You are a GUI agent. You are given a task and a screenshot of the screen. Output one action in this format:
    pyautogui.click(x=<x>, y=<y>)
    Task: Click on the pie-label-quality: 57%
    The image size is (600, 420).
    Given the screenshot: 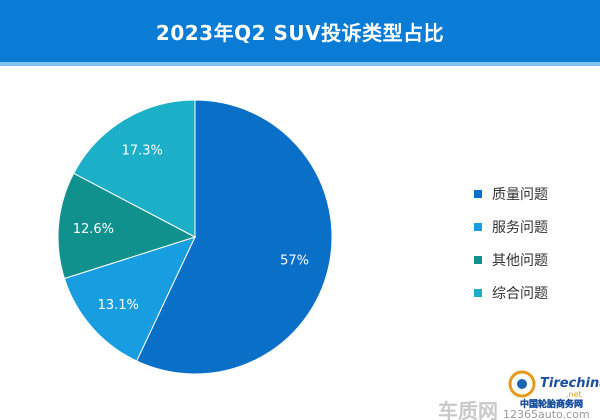 What is the action you would take?
    pyautogui.click(x=294, y=260)
    